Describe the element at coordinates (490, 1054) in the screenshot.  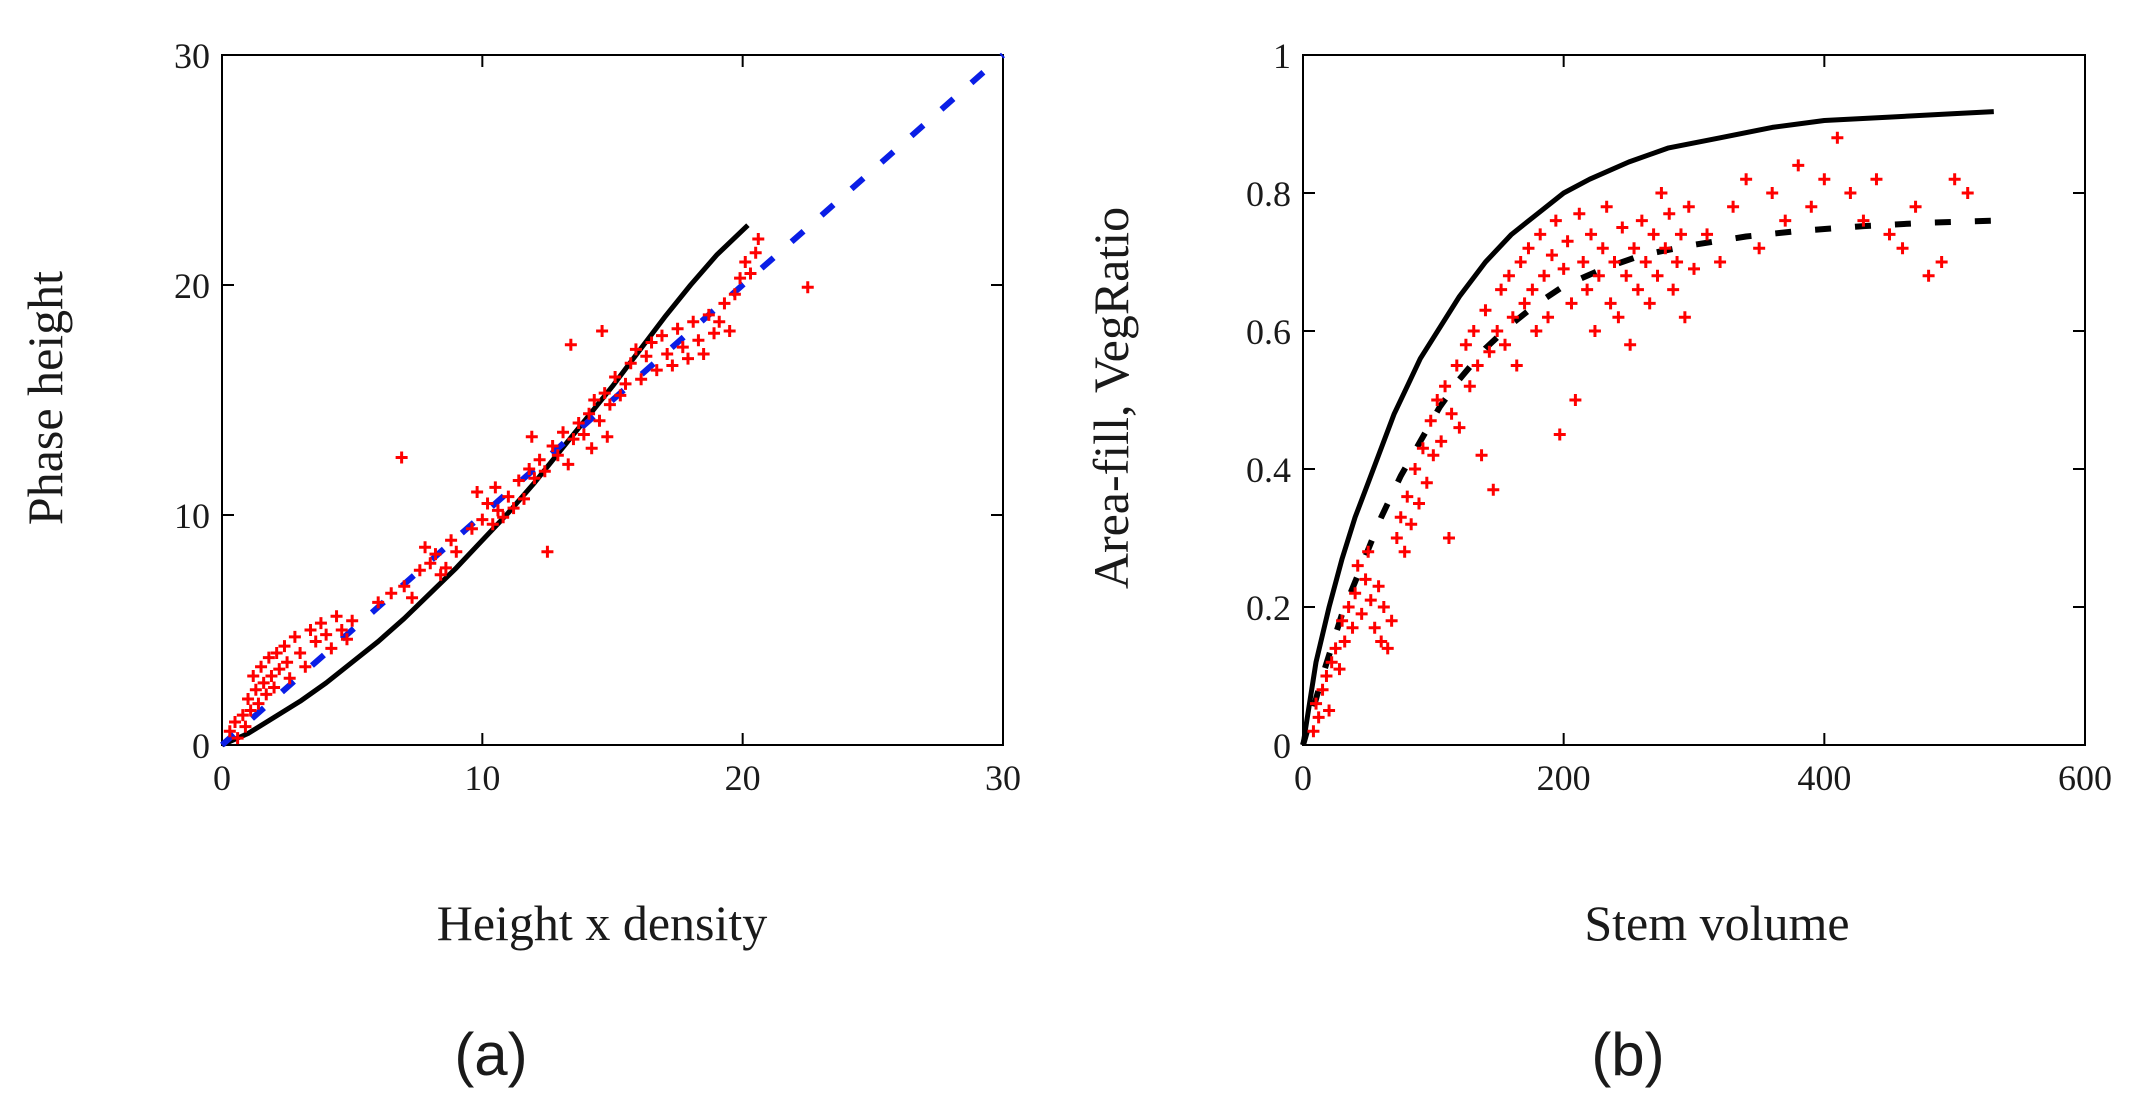
I see `panel-a-label: (a)` at that location.